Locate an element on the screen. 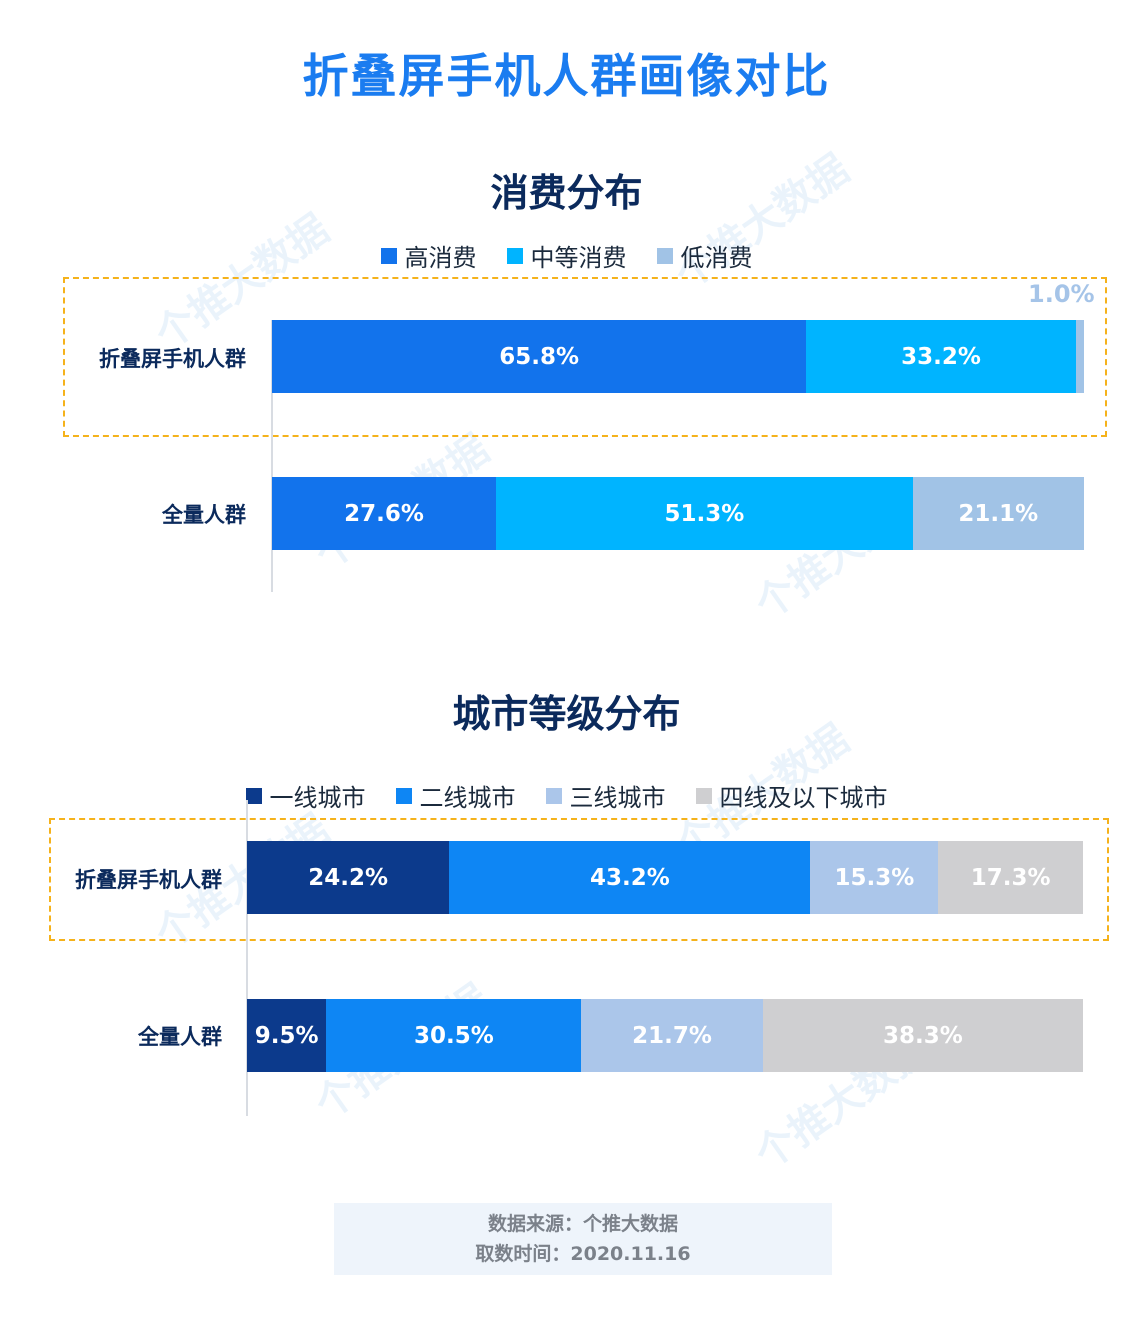  legend-item: 四线及以下城市 is located at coordinates (791, 795).